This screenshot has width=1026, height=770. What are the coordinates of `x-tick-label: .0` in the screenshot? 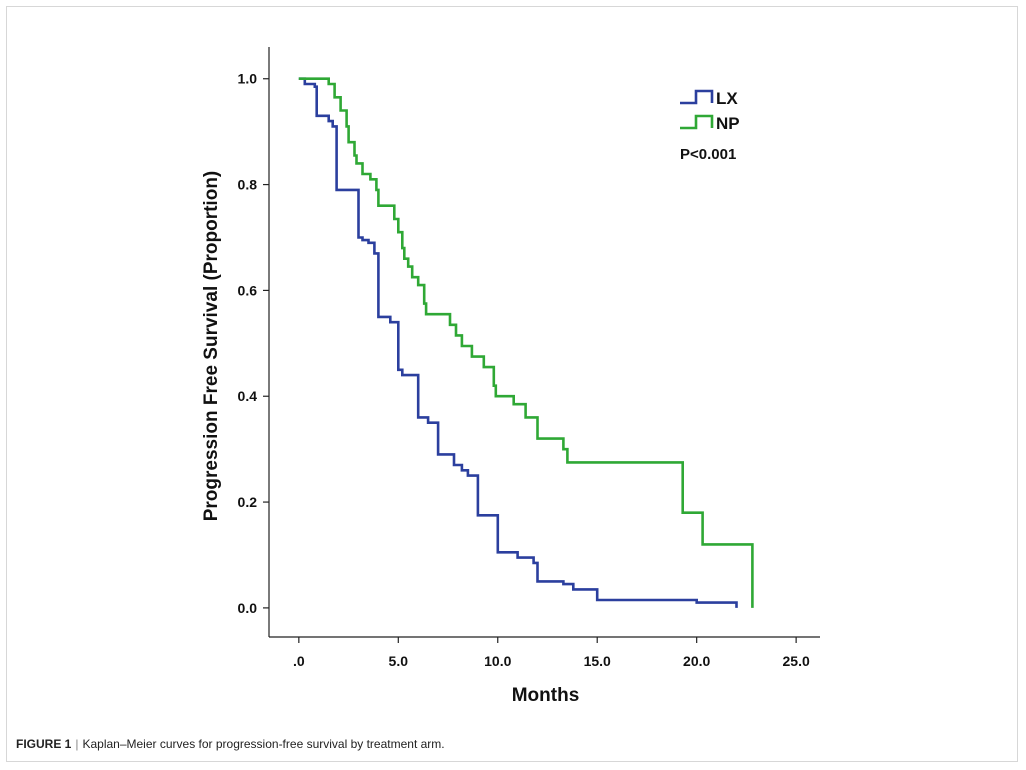 It's located at (299, 661).